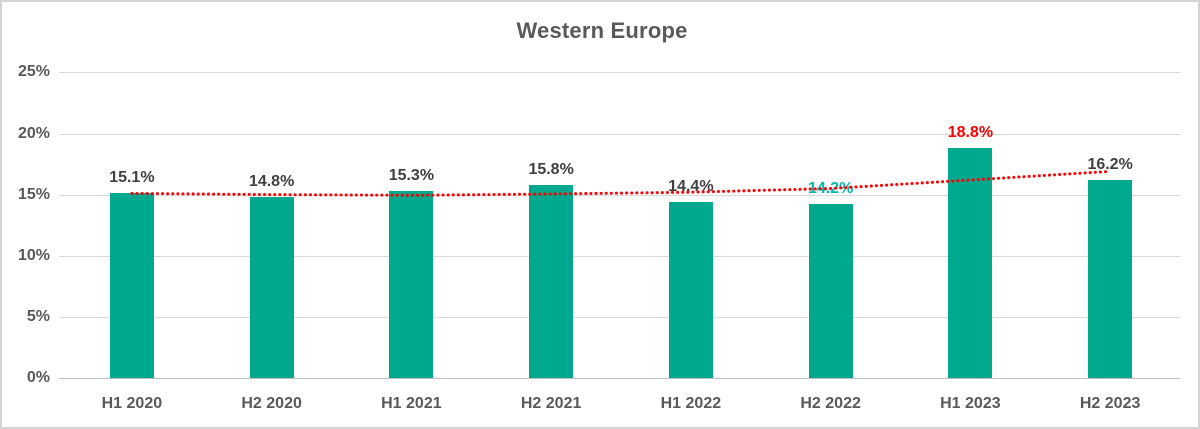  What do you see at coordinates (619, 378) in the screenshot?
I see `x-axis-line` at bounding box center [619, 378].